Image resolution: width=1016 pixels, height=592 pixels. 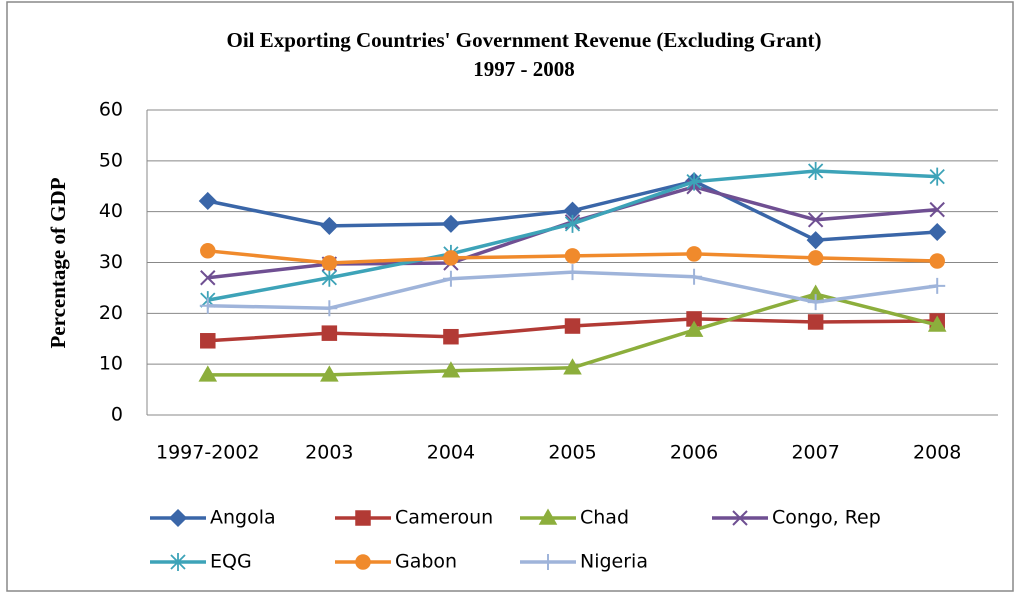 What do you see at coordinates (524, 69) in the screenshot?
I see `chart-subtitle: 1997 - 2008` at bounding box center [524, 69].